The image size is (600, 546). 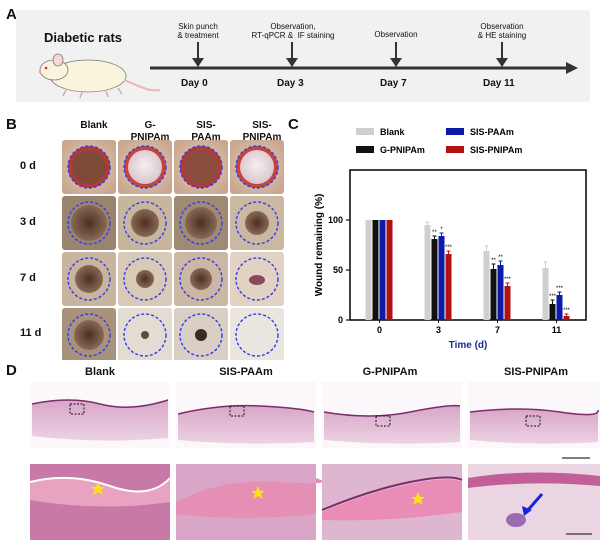 I want to click on x-tick-label: 11, so click(x=557, y=330).